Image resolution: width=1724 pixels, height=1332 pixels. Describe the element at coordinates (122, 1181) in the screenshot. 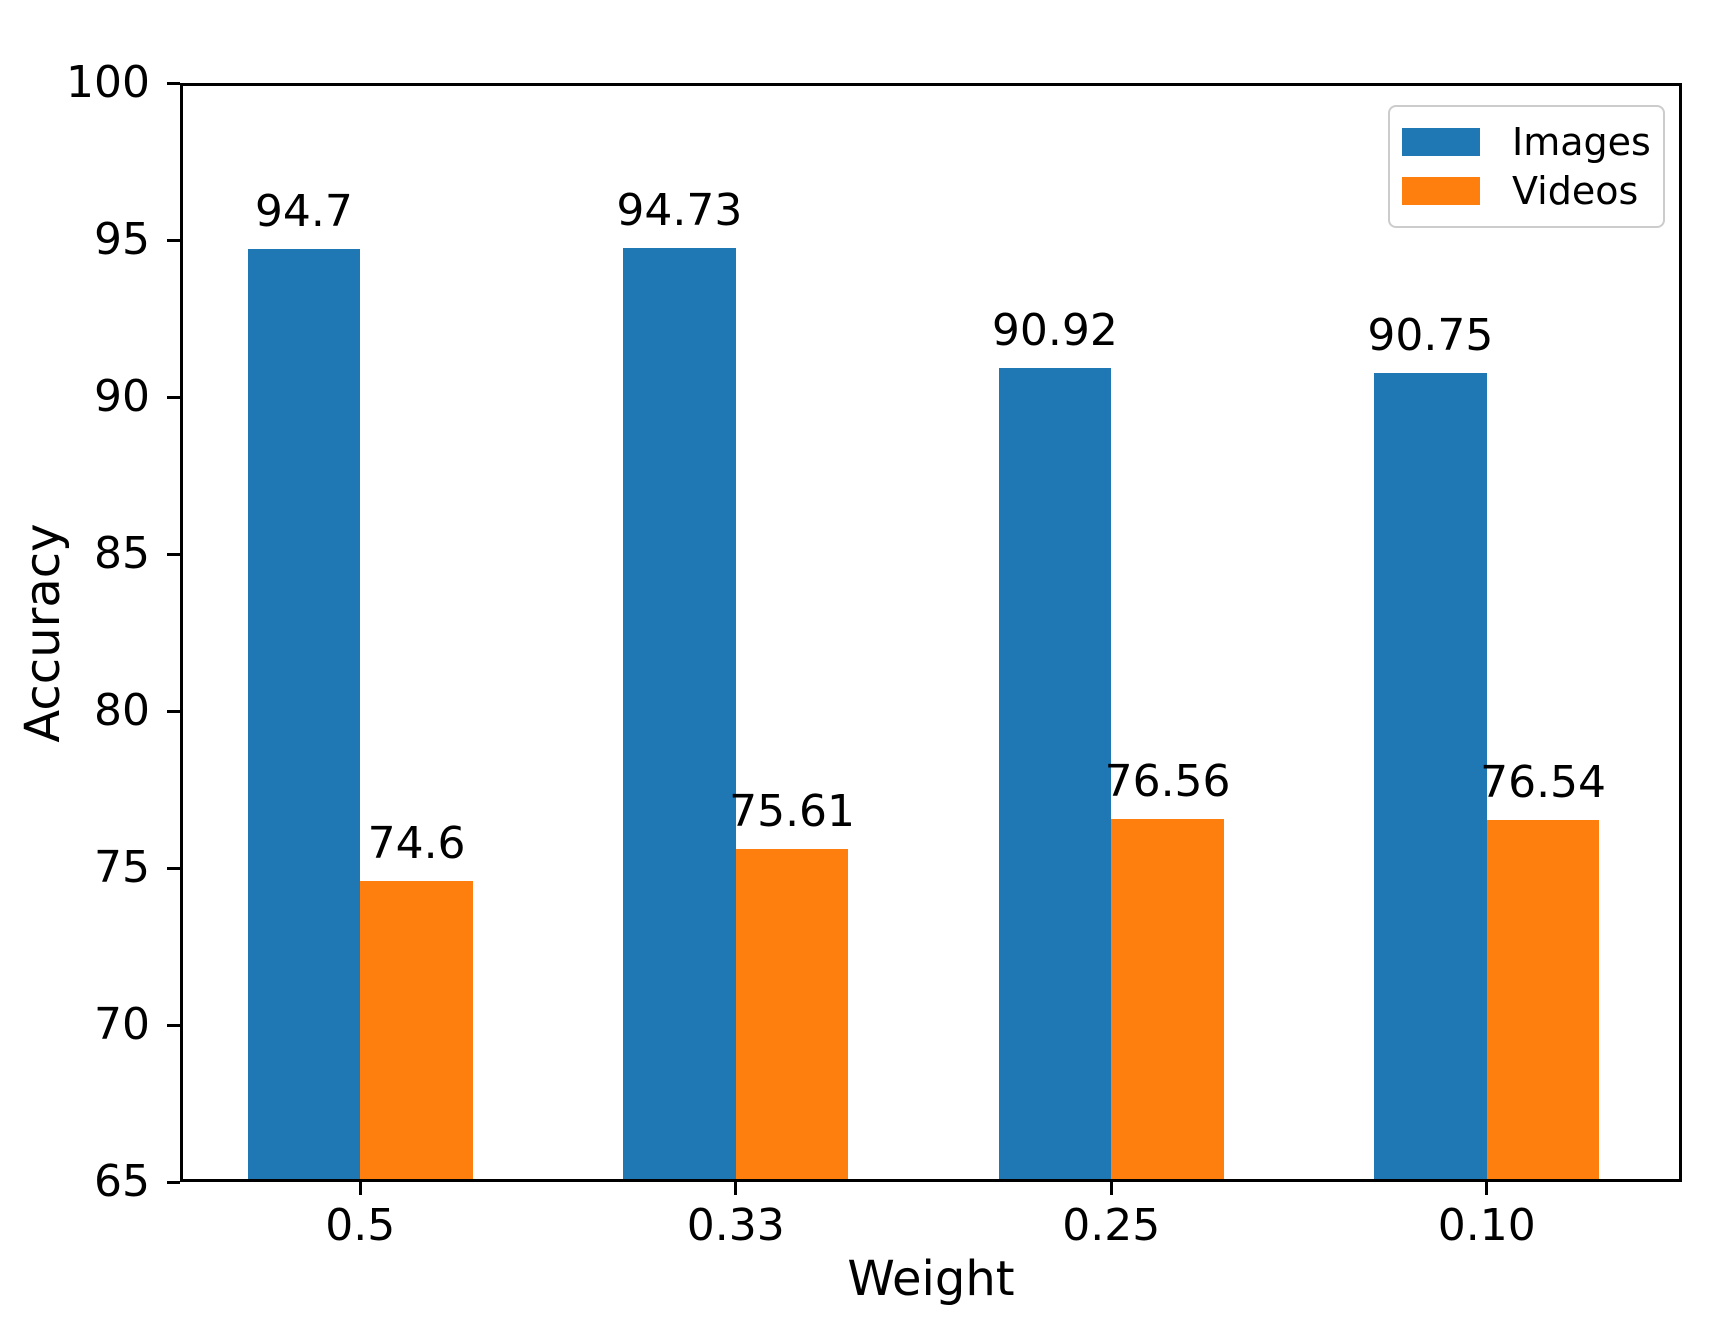

I see `y-tick-label: 65` at that location.